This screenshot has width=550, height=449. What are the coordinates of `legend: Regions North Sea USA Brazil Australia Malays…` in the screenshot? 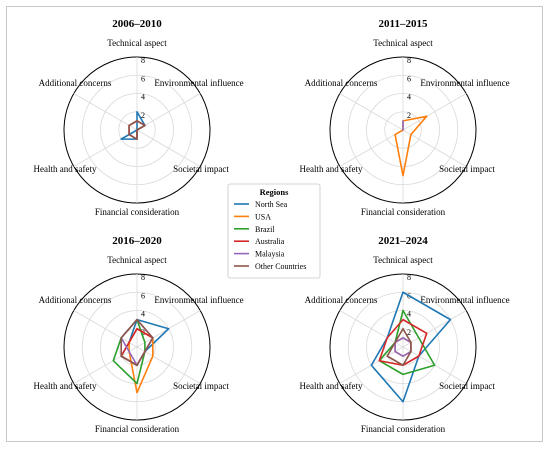 It's located at (274, 231).